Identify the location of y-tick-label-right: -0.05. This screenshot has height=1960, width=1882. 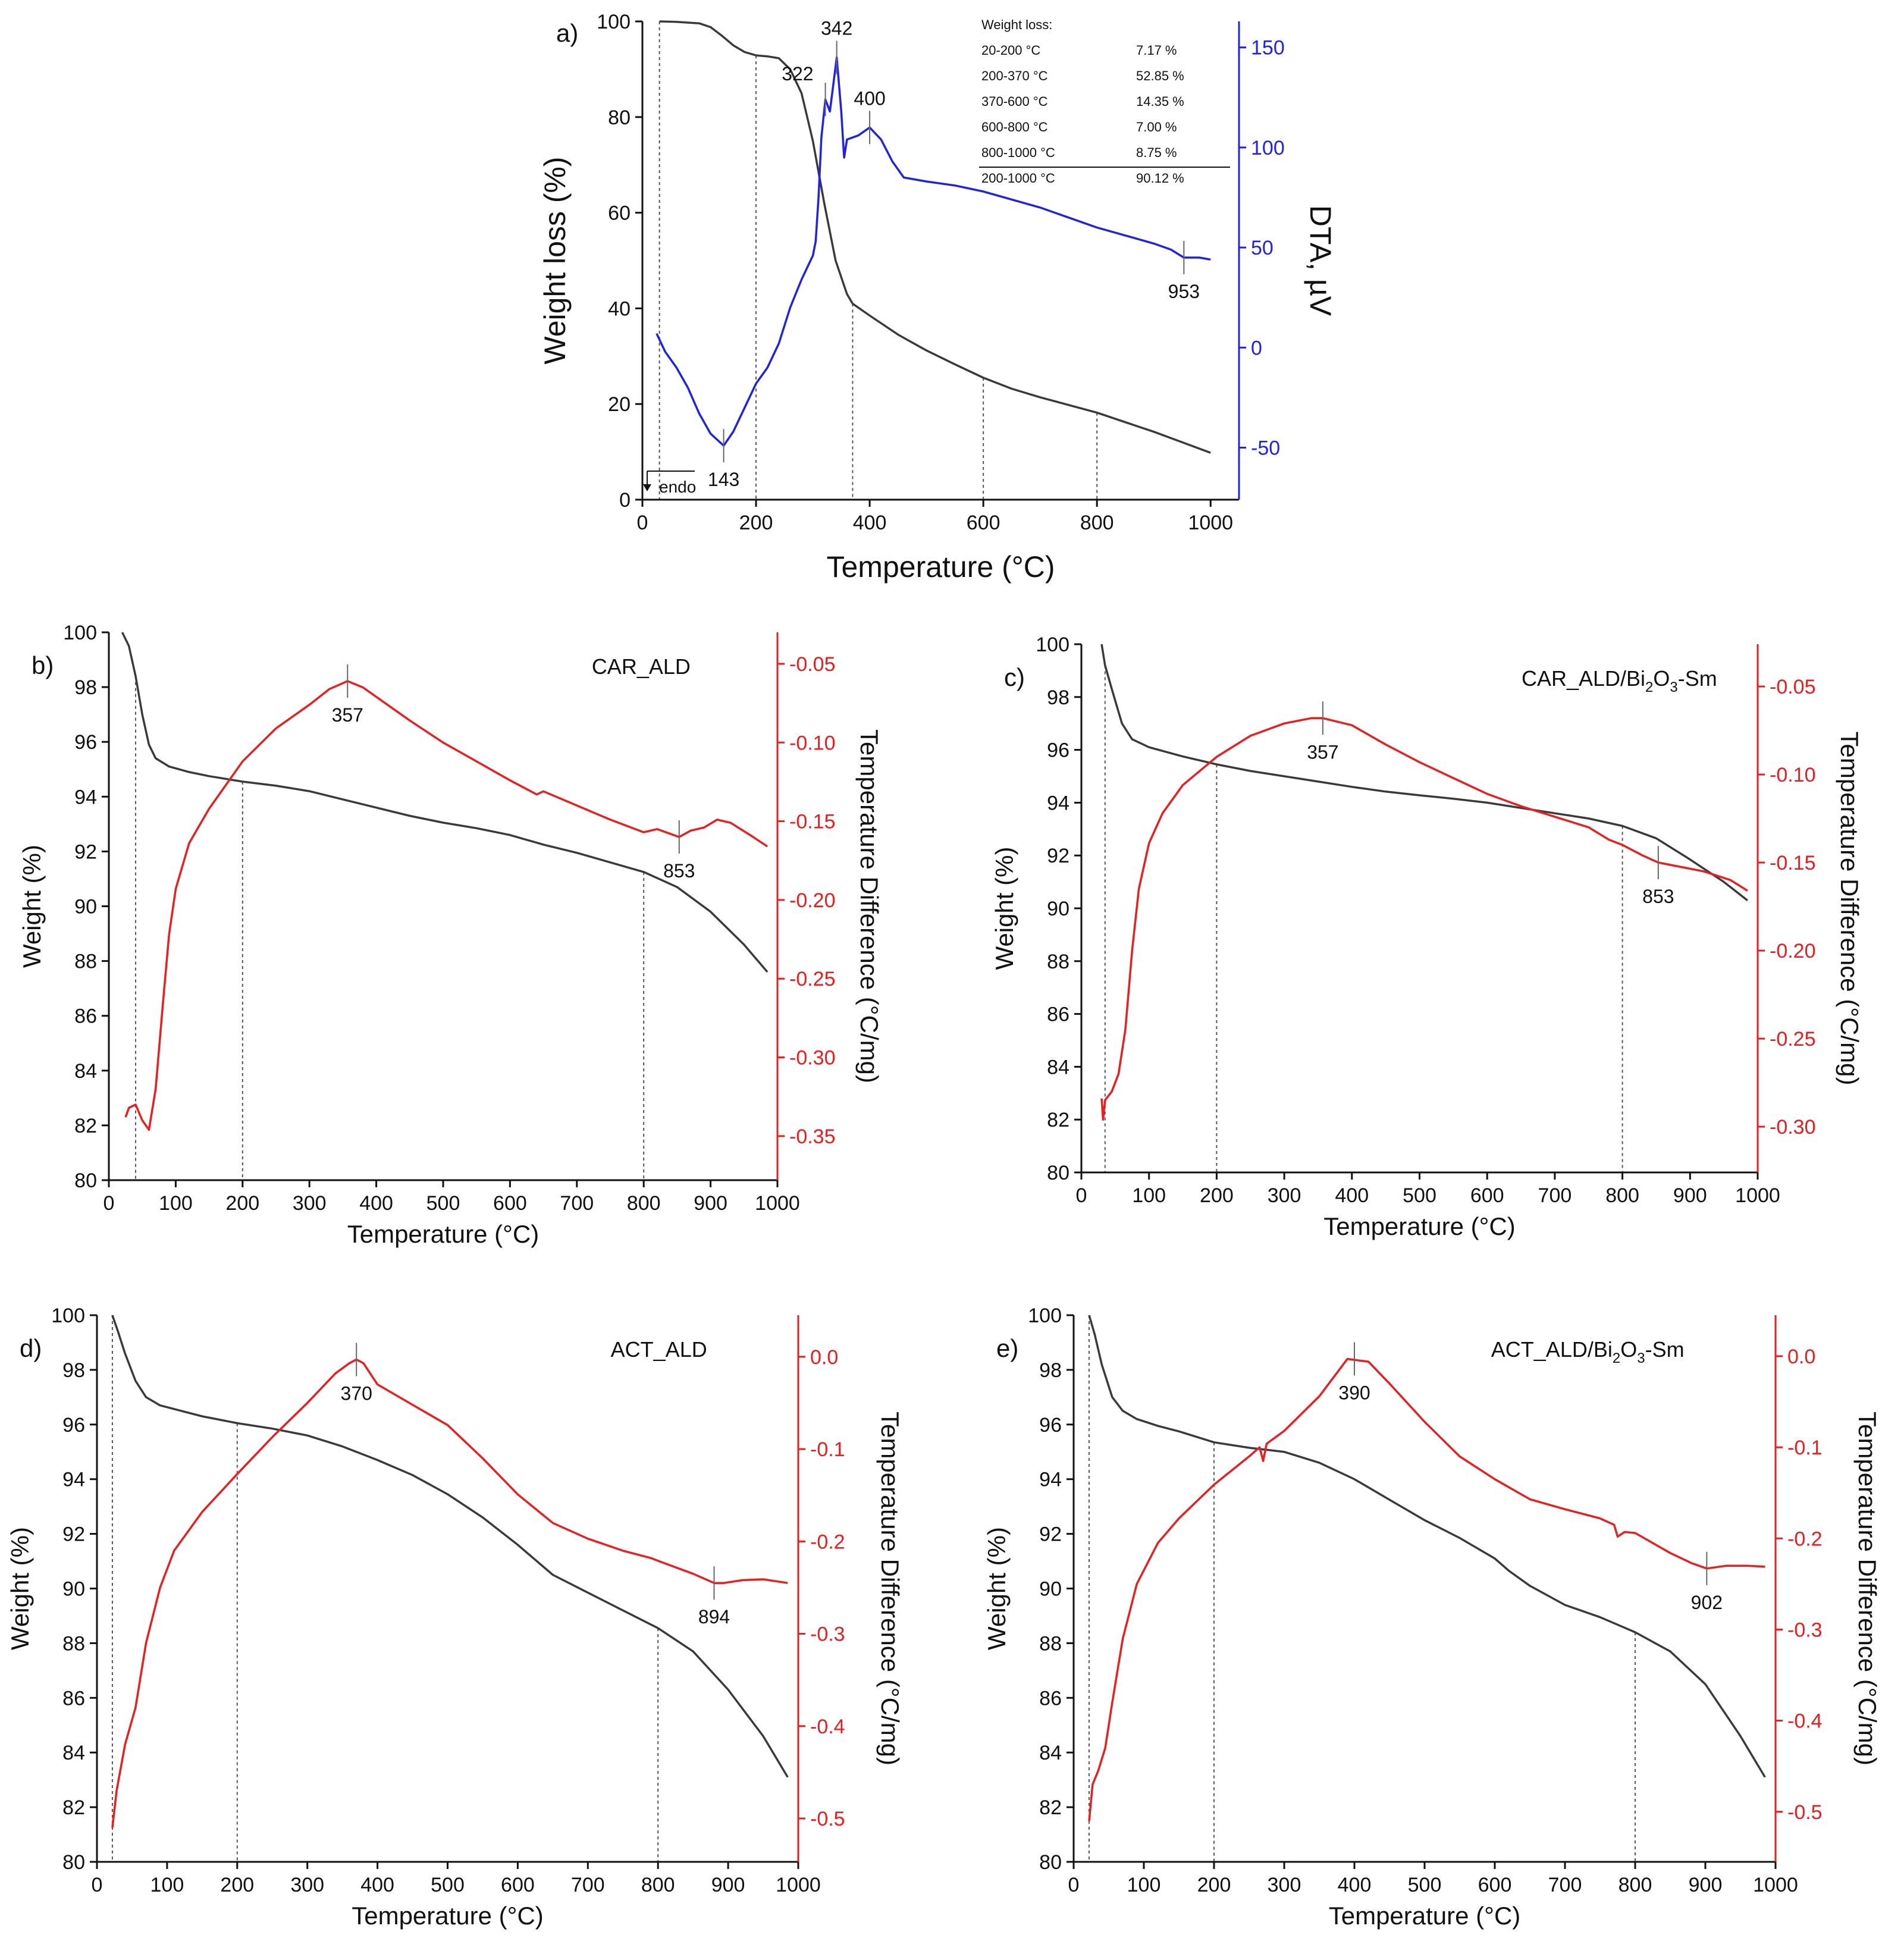
(813, 664).